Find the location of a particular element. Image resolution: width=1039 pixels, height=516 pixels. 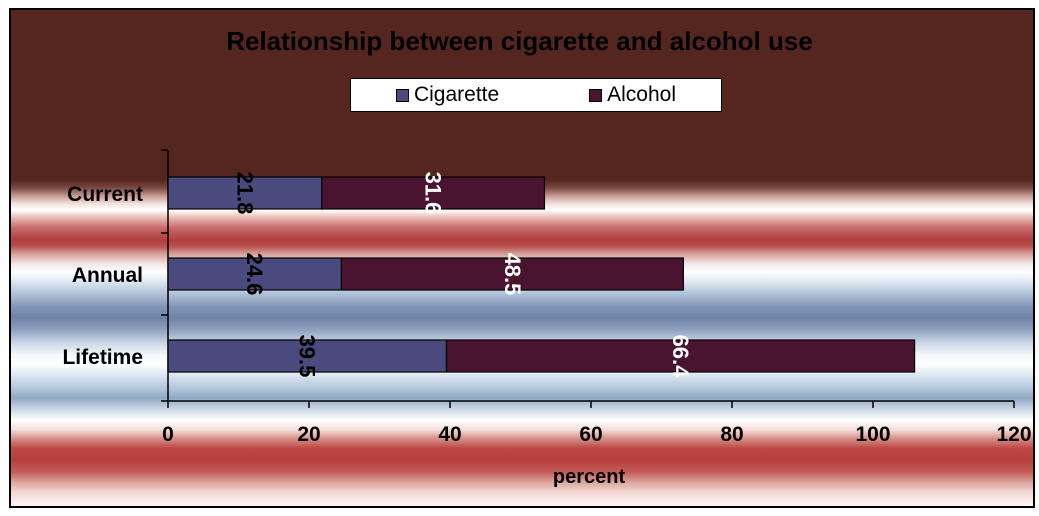

legend-label-alcohol: Alcohol is located at coordinates (642, 94).